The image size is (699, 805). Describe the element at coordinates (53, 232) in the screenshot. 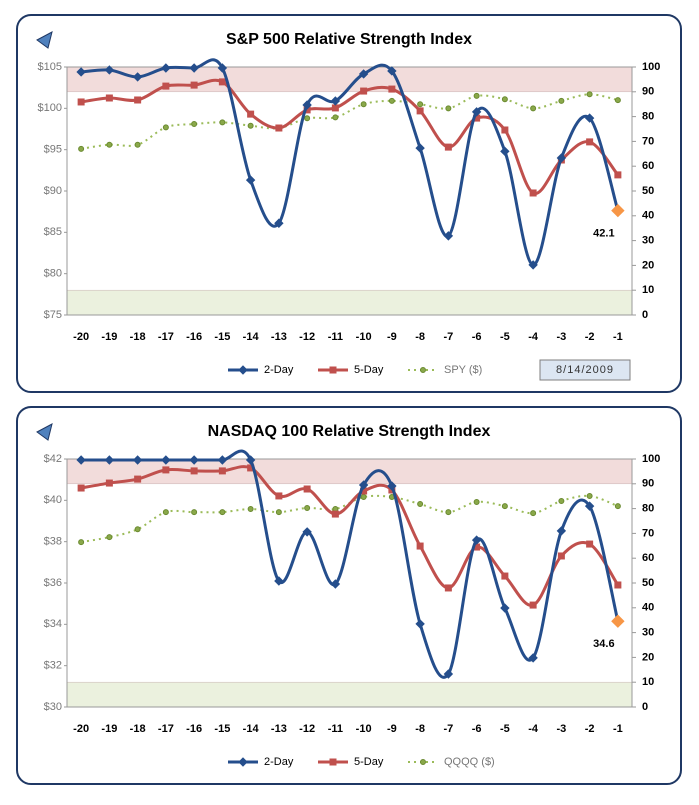

I see `y-tick-label: $85` at that location.